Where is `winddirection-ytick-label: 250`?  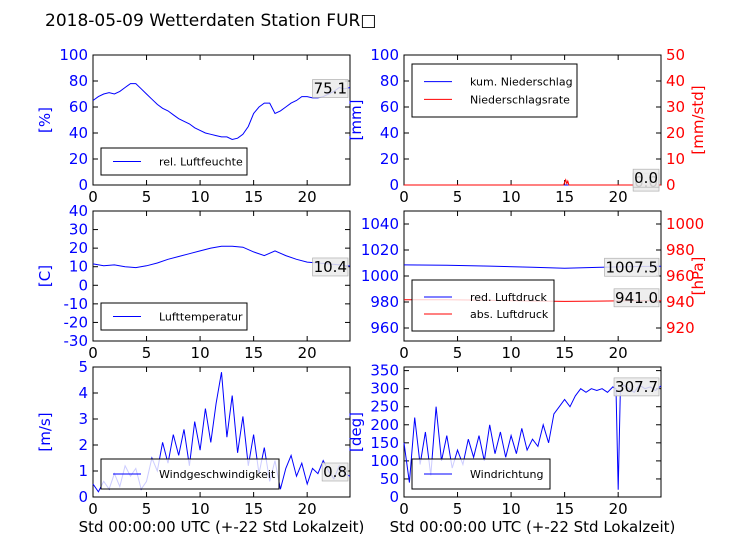
winddirection-ytick-label: 250 is located at coordinates (384, 407).